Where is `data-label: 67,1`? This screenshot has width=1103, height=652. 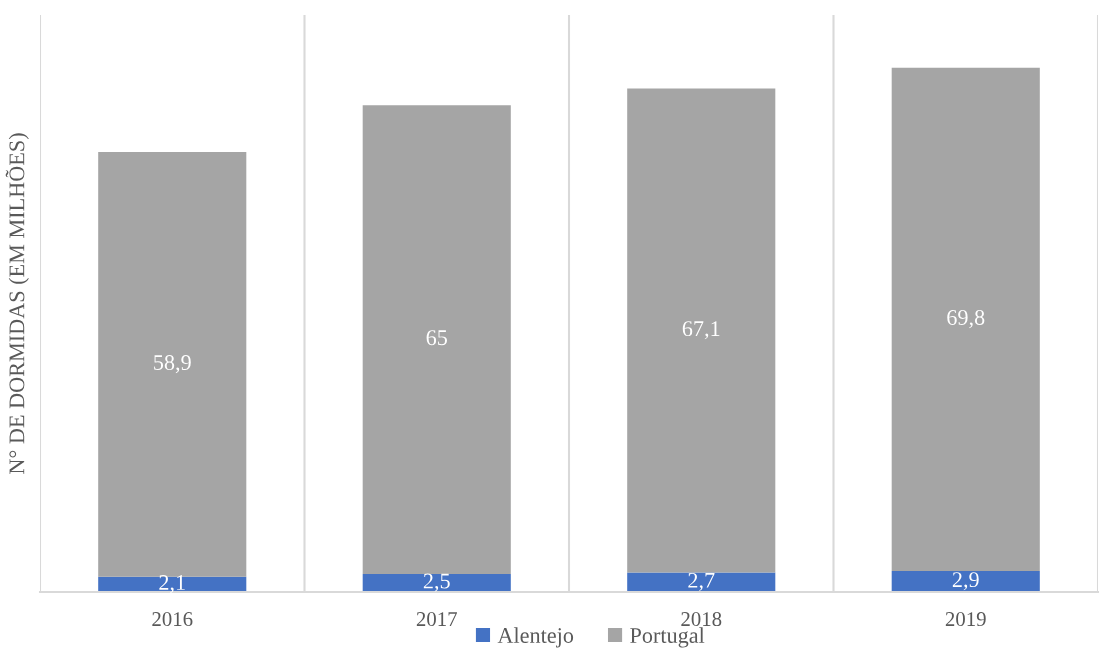 data-label: 67,1 is located at coordinates (701, 330).